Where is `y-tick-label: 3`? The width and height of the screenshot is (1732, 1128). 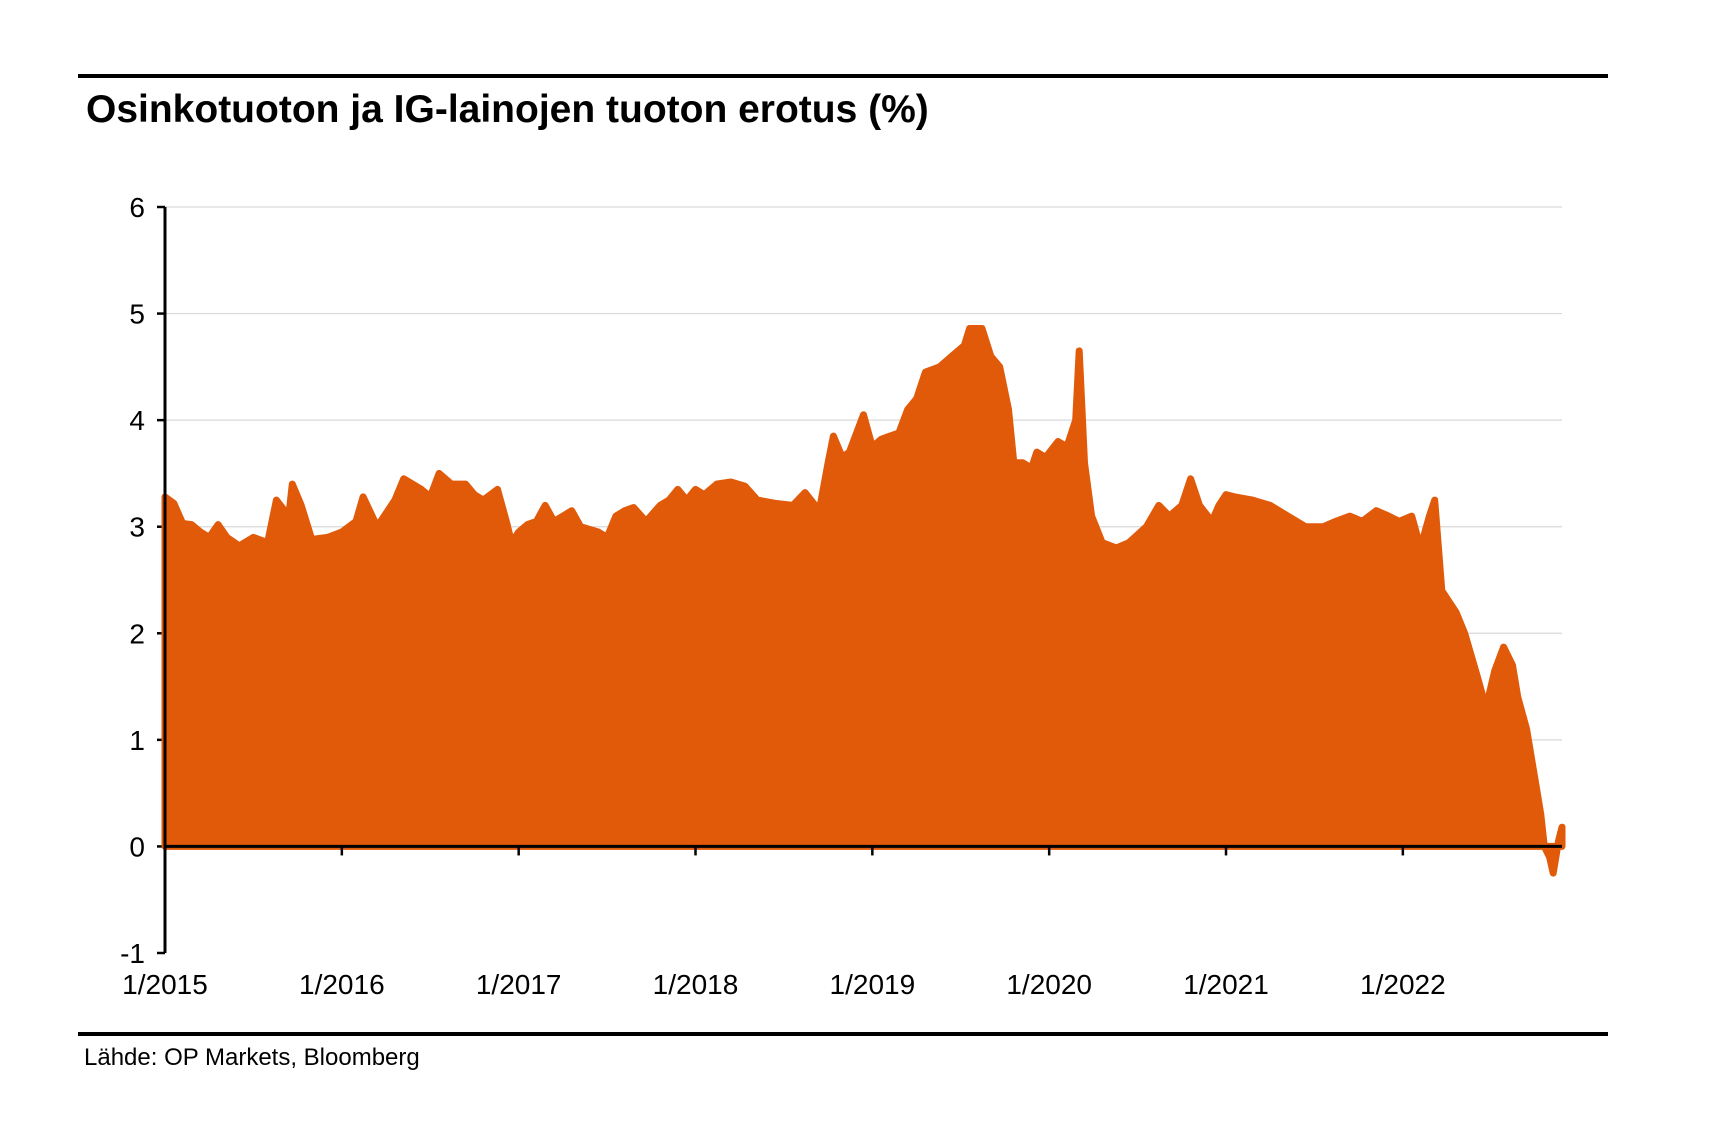 y-tick-label: 3 is located at coordinates (137, 527).